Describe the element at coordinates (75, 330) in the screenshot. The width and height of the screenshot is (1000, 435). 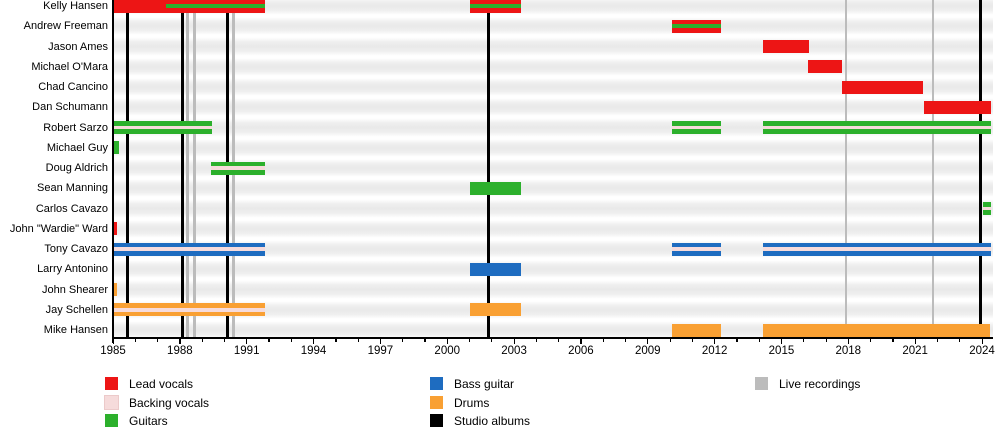
I see `member-name: Mike Hansen` at that location.